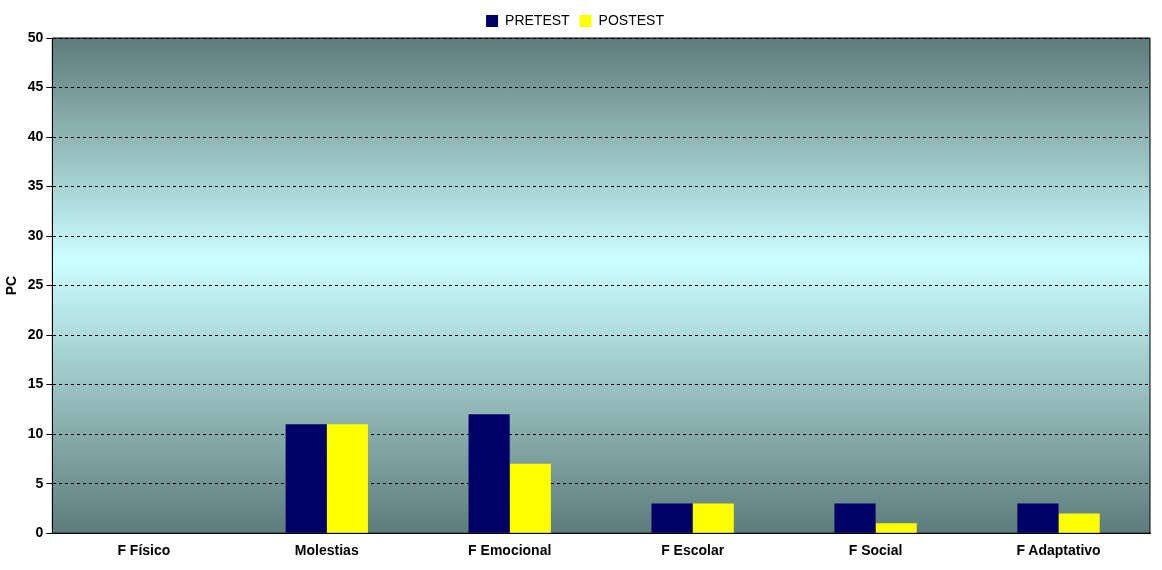 The width and height of the screenshot is (1162, 570). What do you see at coordinates (39, 532) in the screenshot?
I see `y-tick-label: 0` at bounding box center [39, 532].